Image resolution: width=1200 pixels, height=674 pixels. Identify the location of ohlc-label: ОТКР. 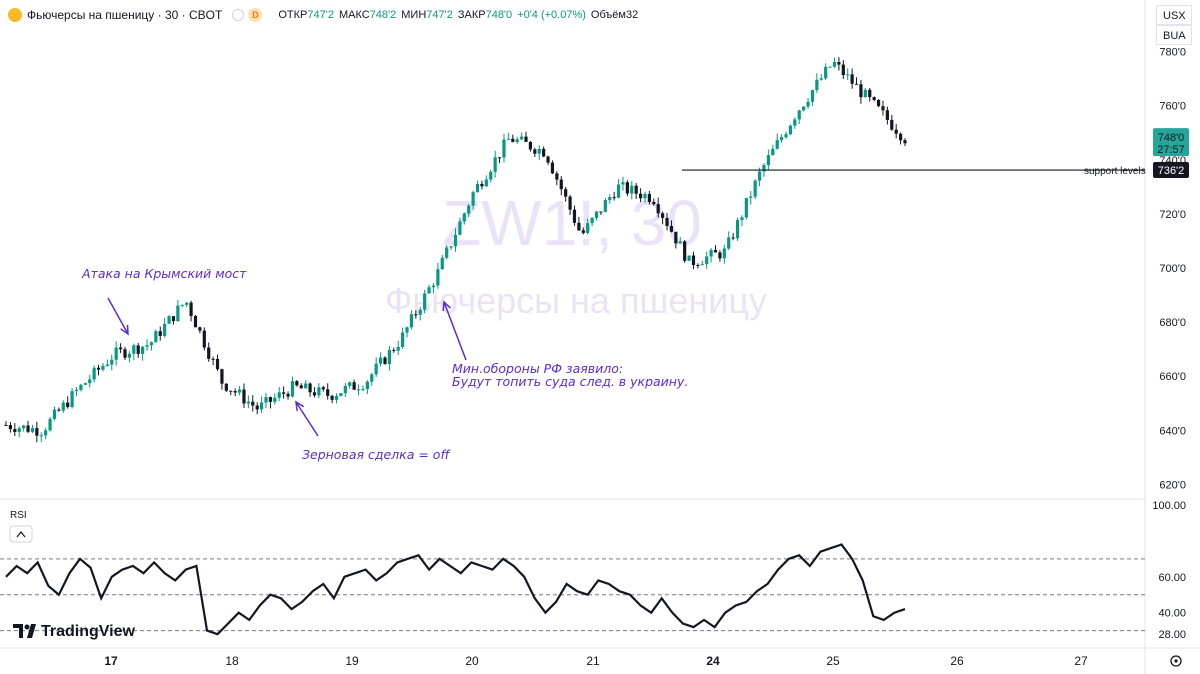
(293, 15).